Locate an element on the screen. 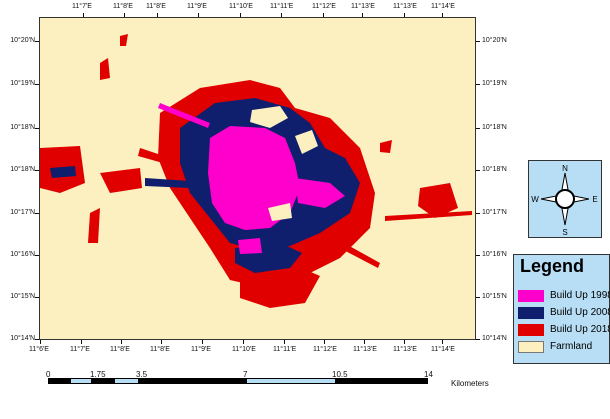  north-arrow: N S E W is located at coordinates (565, 199).